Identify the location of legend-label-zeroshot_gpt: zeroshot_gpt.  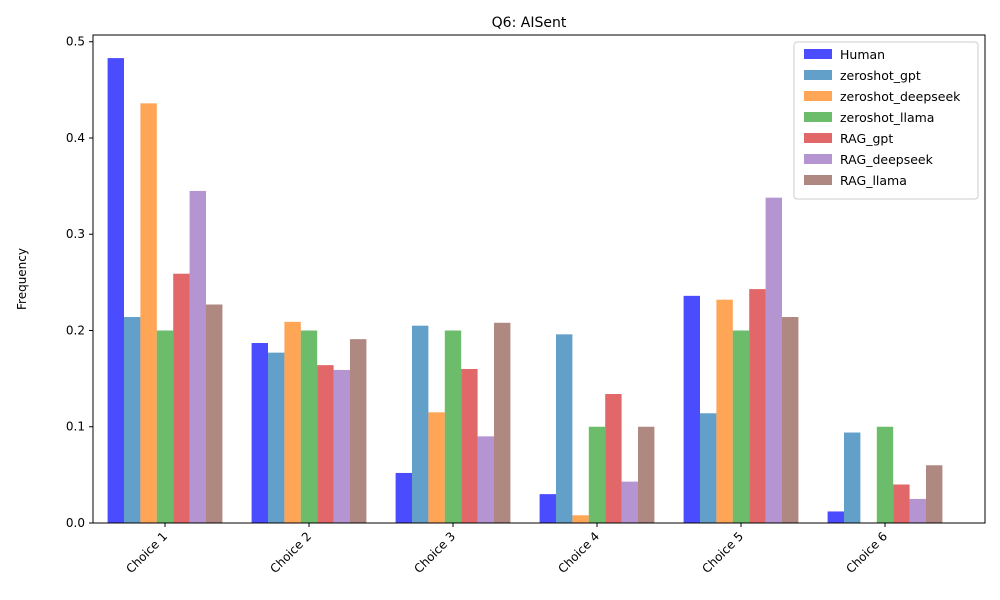
(880, 75).